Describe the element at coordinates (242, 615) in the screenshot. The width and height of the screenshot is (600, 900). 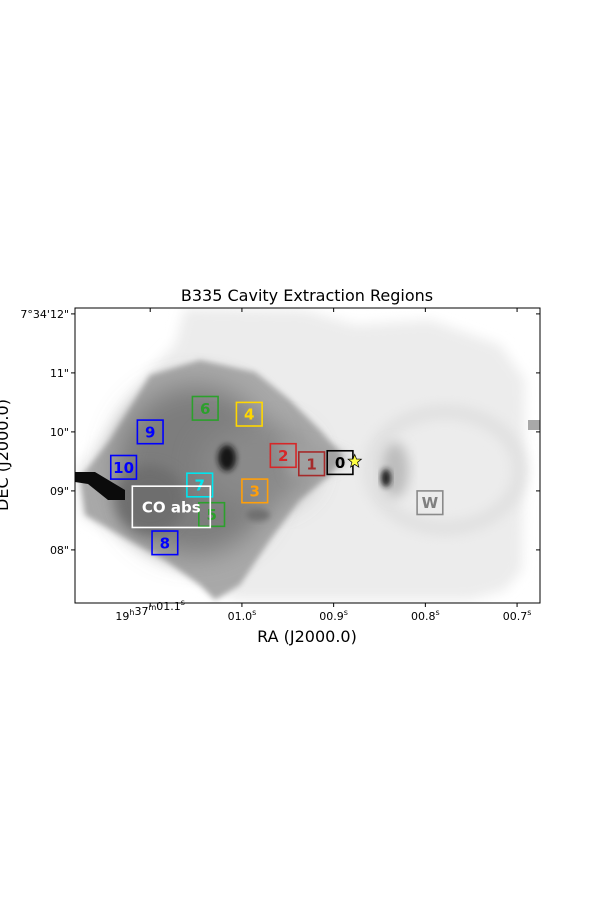
I see `x-tick-label: 01.0s` at that location.